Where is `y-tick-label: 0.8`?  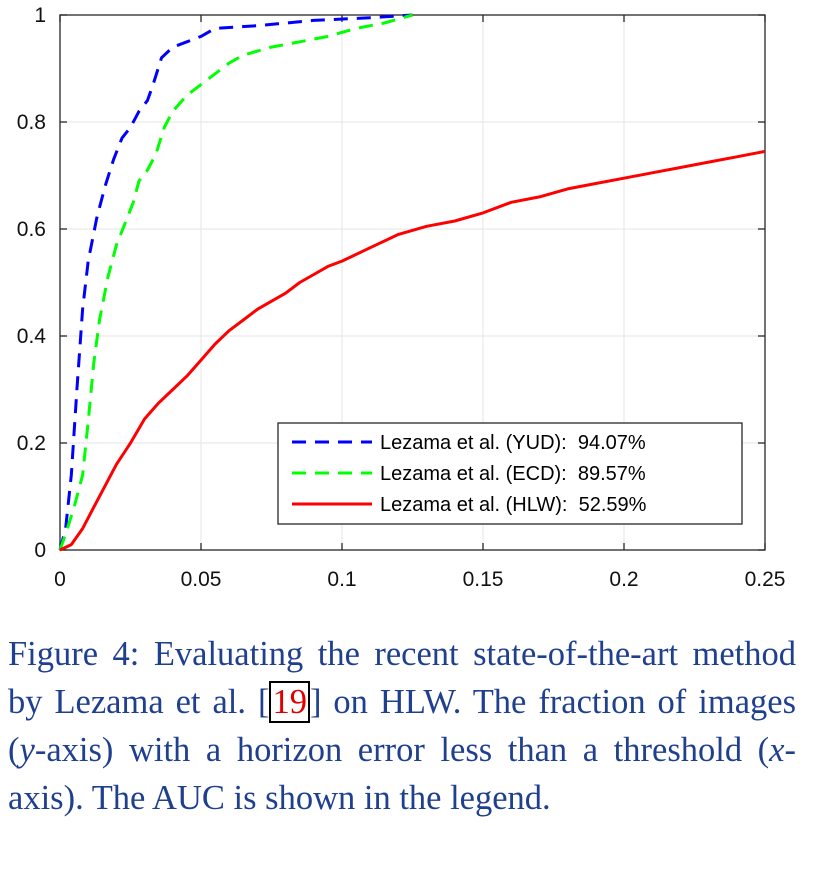
y-tick-label: 0.8 is located at coordinates (31, 122).